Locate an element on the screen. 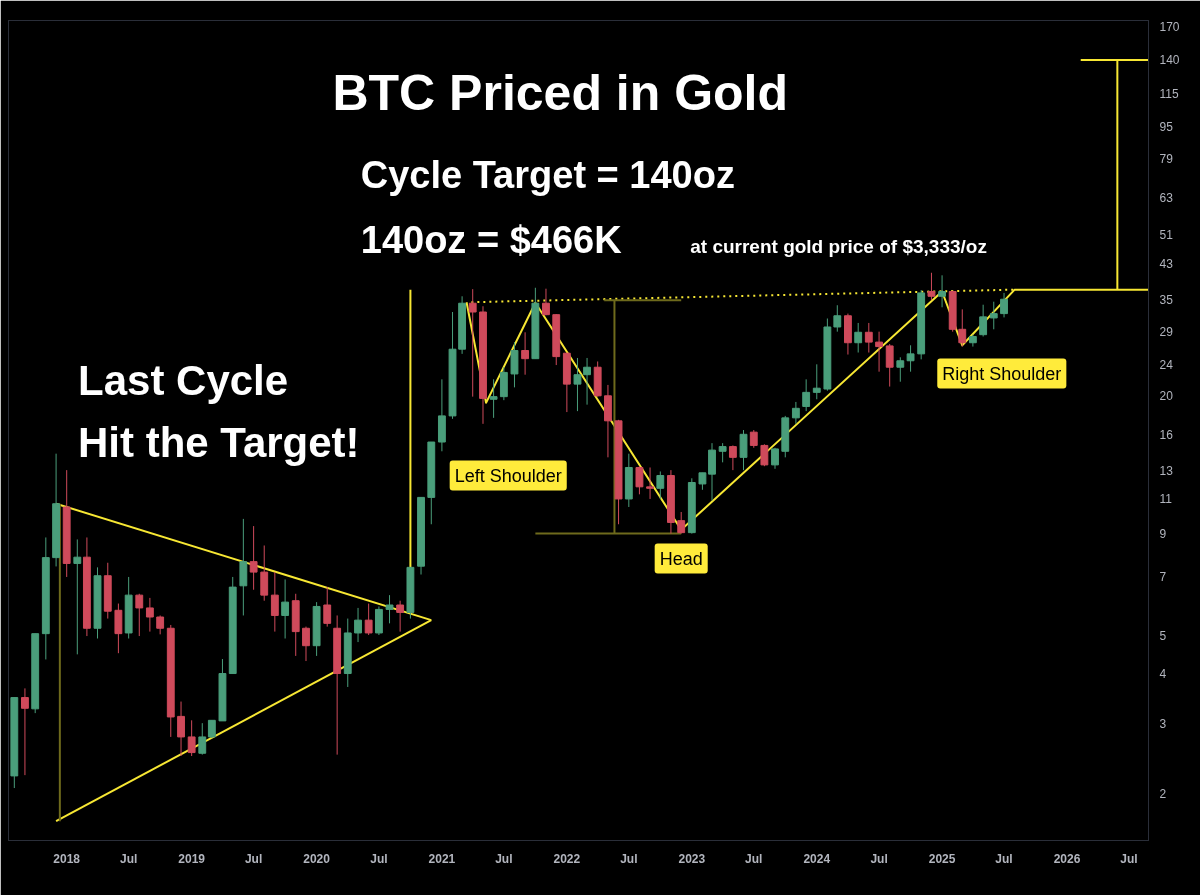 The width and height of the screenshot is (1200, 895). annotation: 140oz = $466K is located at coordinates (491, 240).